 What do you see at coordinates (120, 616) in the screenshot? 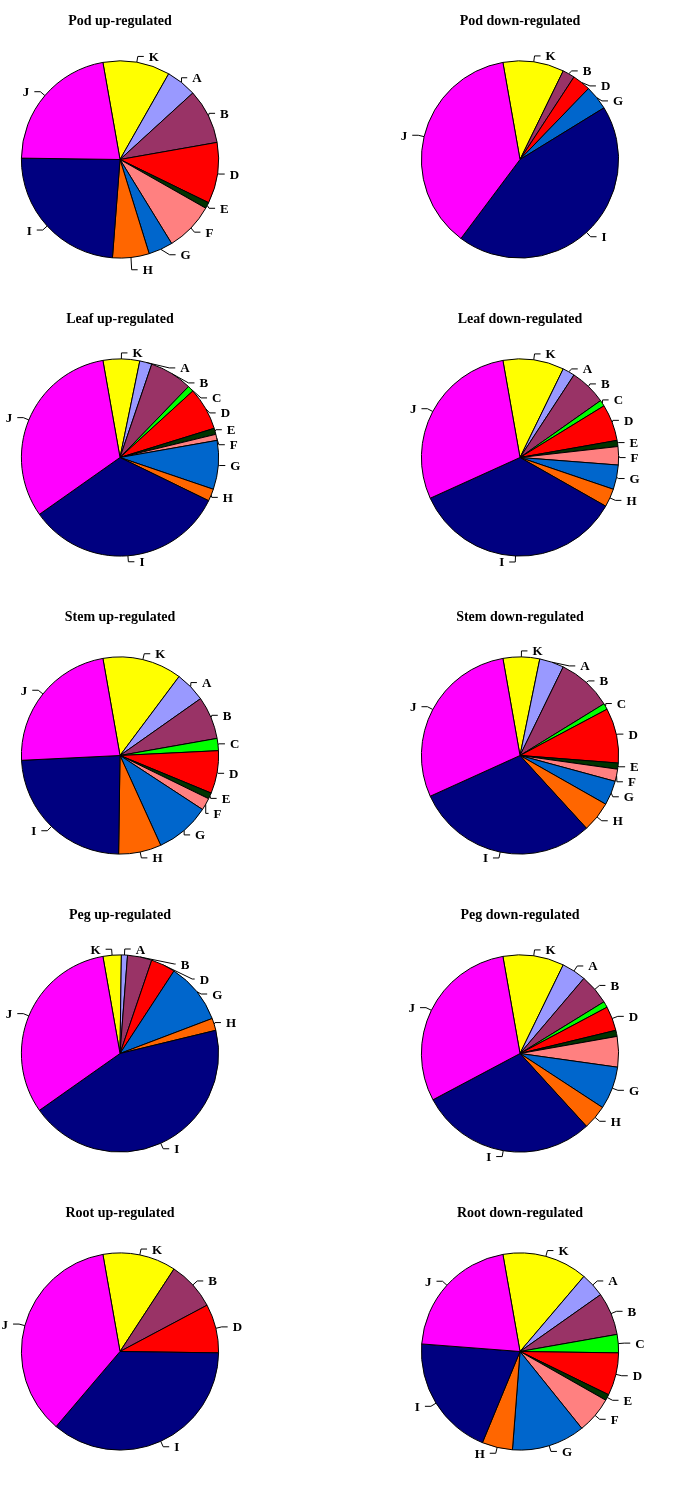
I see `chart-title: Stem up-regulated` at bounding box center [120, 616].